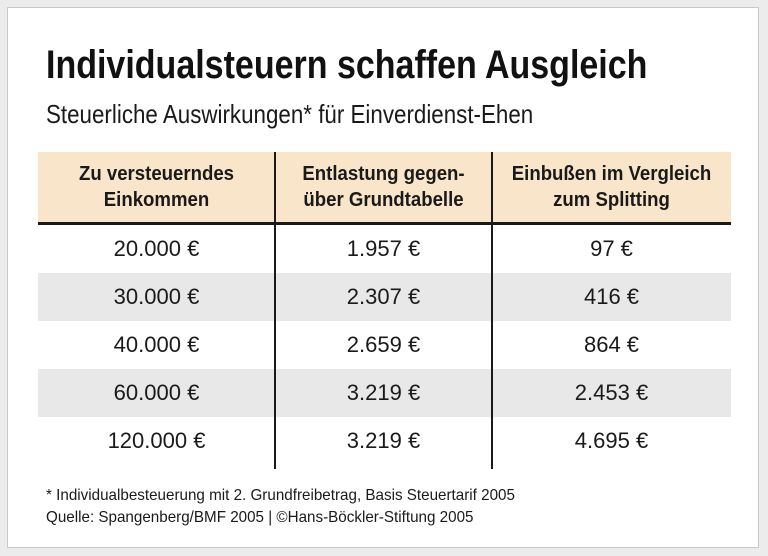  What do you see at coordinates (156, 187) in the screenshot?
I see `column-header-income: Zu versteuerndes Einkommen` at bounding box center [156, 187].